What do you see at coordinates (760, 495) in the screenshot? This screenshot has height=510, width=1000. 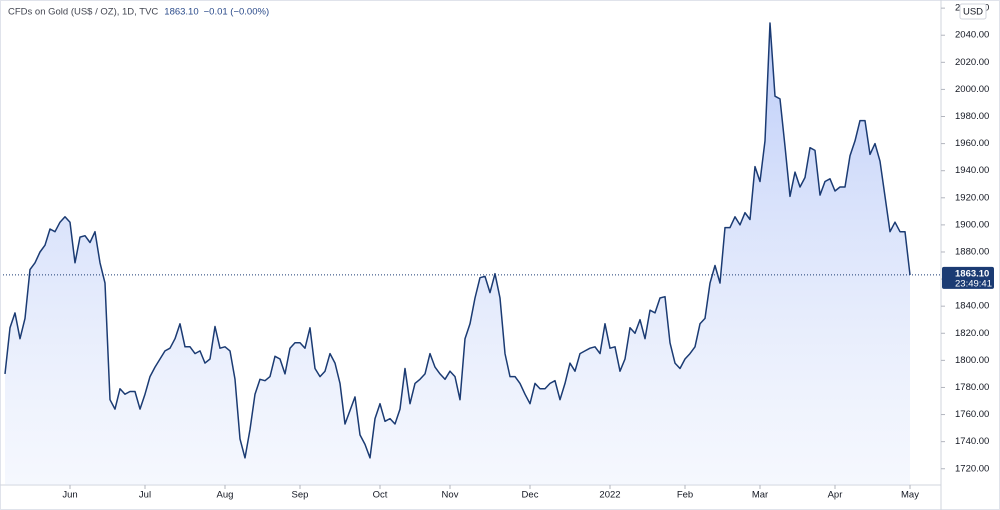 I see `x-tick-label: Mar` at bounding box center [760, 495].